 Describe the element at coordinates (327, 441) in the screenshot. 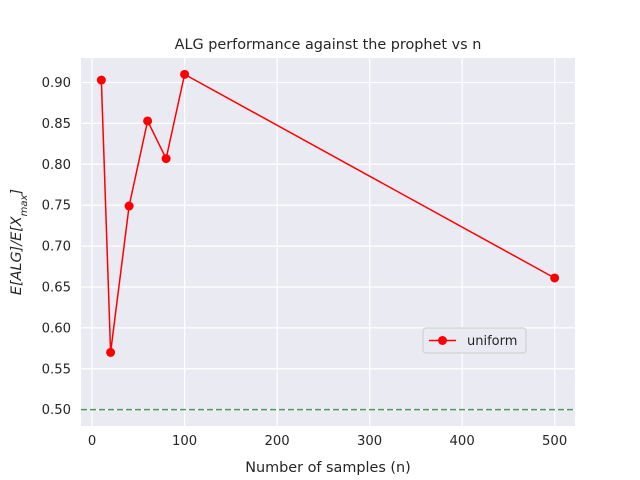

I see `x-tick-labels: 0 100 200 300 400 500` at that location.